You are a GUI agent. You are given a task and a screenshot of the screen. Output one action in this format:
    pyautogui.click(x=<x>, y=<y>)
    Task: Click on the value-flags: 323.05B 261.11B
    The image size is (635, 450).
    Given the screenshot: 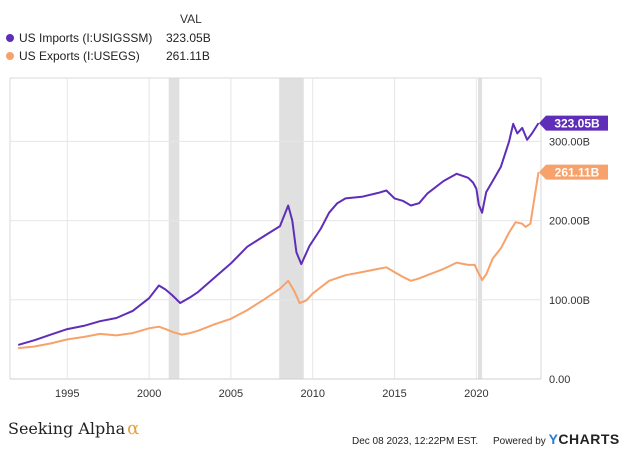 What is the action you would take?
    pyautogui.click(x=573, y=147)
    